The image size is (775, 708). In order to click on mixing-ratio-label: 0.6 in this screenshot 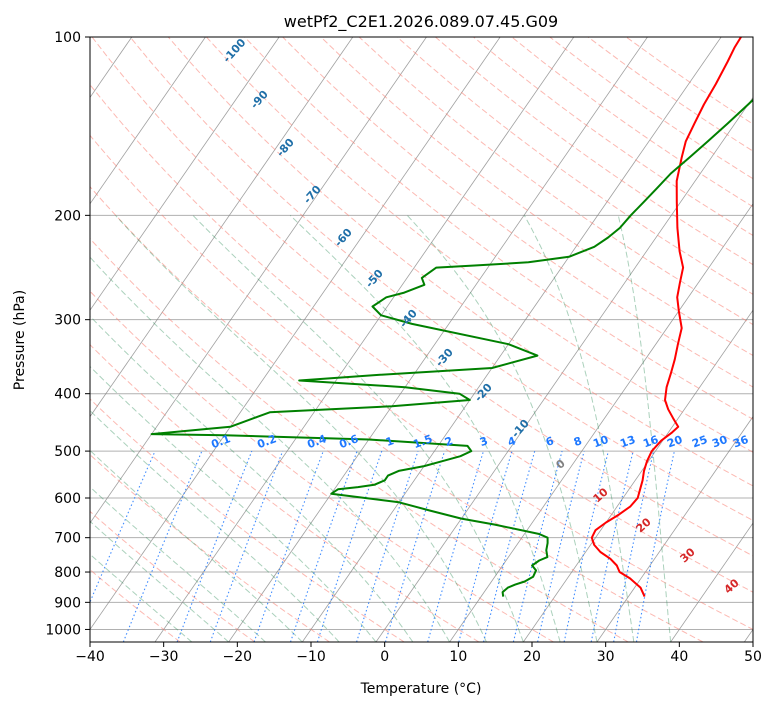, I will do `click(348, 441)`.